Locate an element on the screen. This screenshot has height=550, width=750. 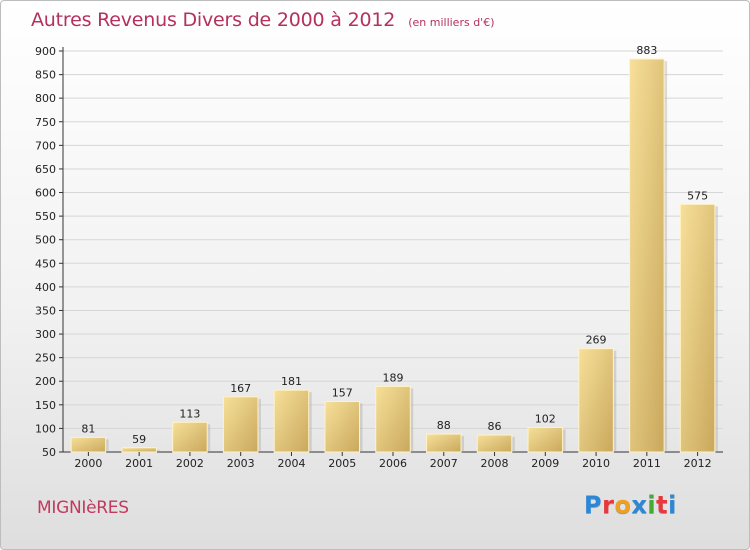
x-tick-label: 2002 is located at coordinates (190, 463).